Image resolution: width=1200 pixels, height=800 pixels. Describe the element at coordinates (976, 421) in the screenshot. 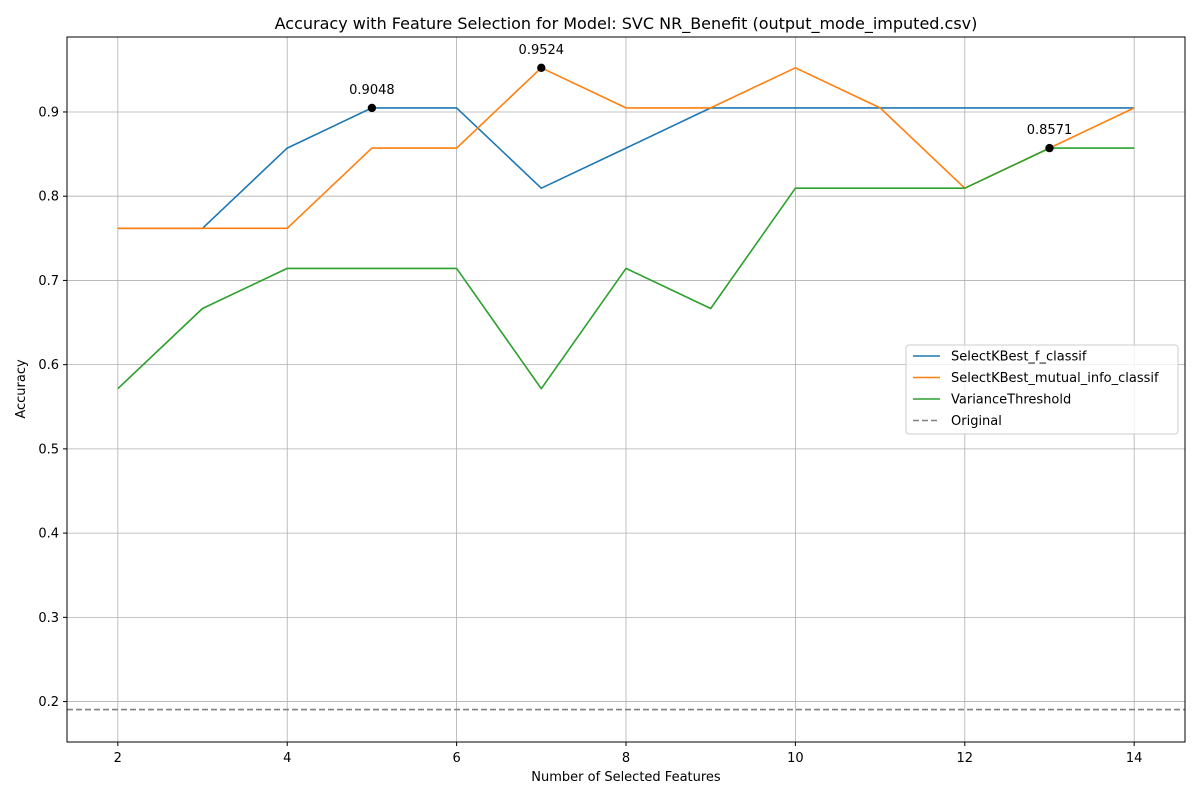

I see `legend-entry-label: Original` at that location.